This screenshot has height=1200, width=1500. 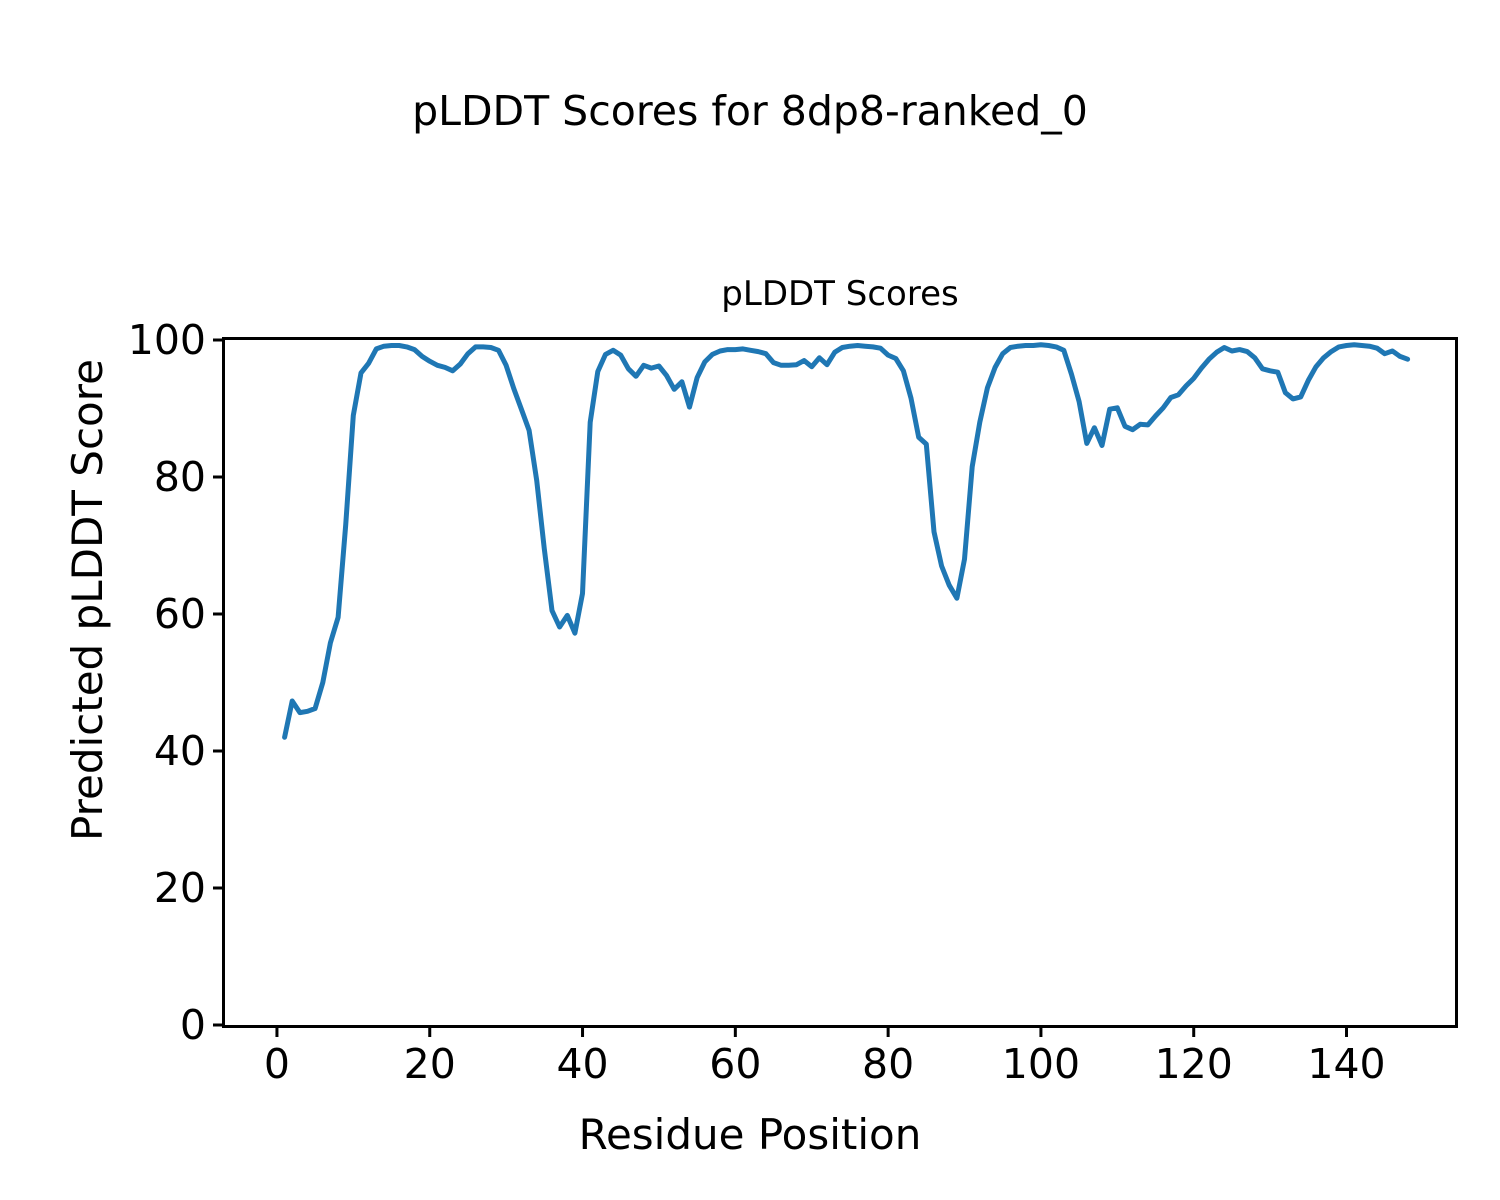 What do you see at coordinates (166, 340) in the screenshot?
I see `y-tick-label: 100` at bounding box center [166, 340].